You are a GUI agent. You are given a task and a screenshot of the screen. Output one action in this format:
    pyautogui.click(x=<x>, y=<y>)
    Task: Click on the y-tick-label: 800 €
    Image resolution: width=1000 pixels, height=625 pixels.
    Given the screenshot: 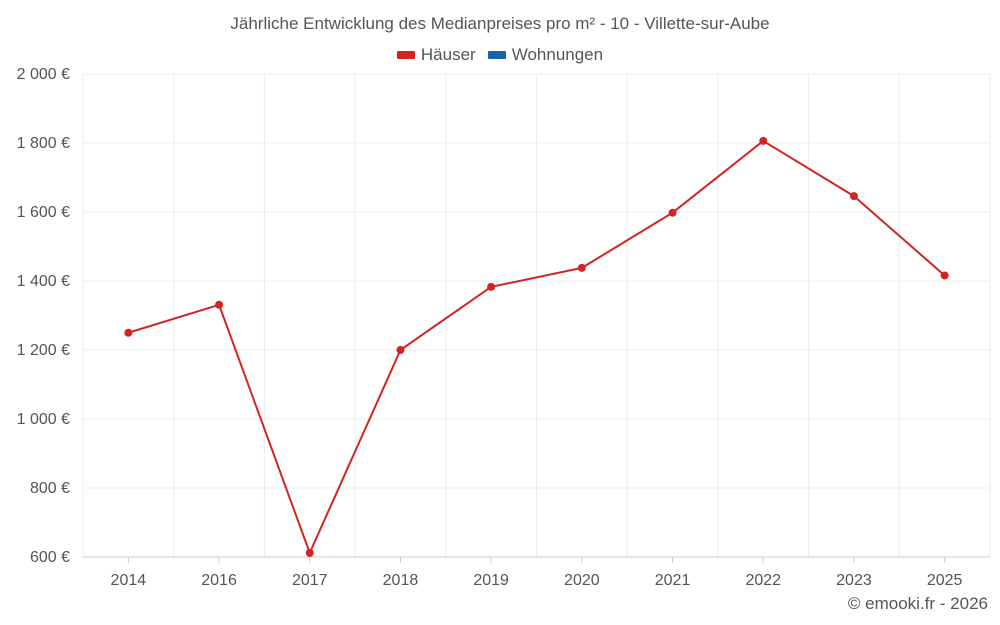 What is the action you would take?
    pyautogui.click(x=50, y=488)
    